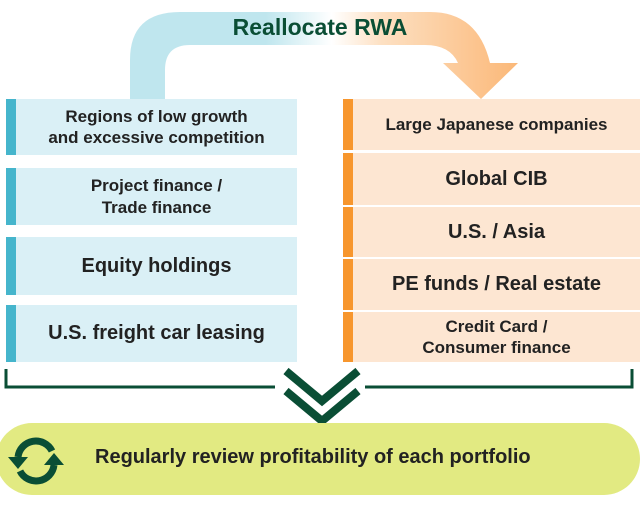 The width and height of the screenshot is (640, 509). I want to click on increase-item: Large Japanese companies, so click(491, 124).